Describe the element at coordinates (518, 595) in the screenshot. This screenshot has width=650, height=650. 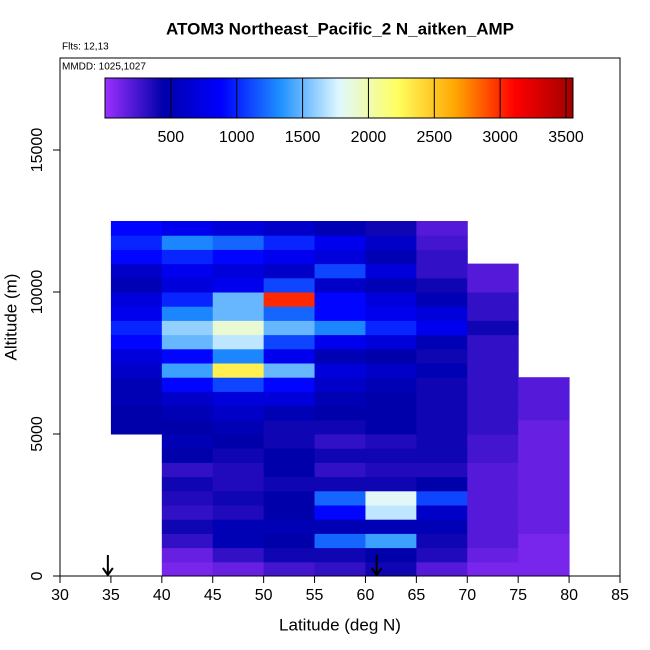
I see `x-tick-label: 75` at that location.